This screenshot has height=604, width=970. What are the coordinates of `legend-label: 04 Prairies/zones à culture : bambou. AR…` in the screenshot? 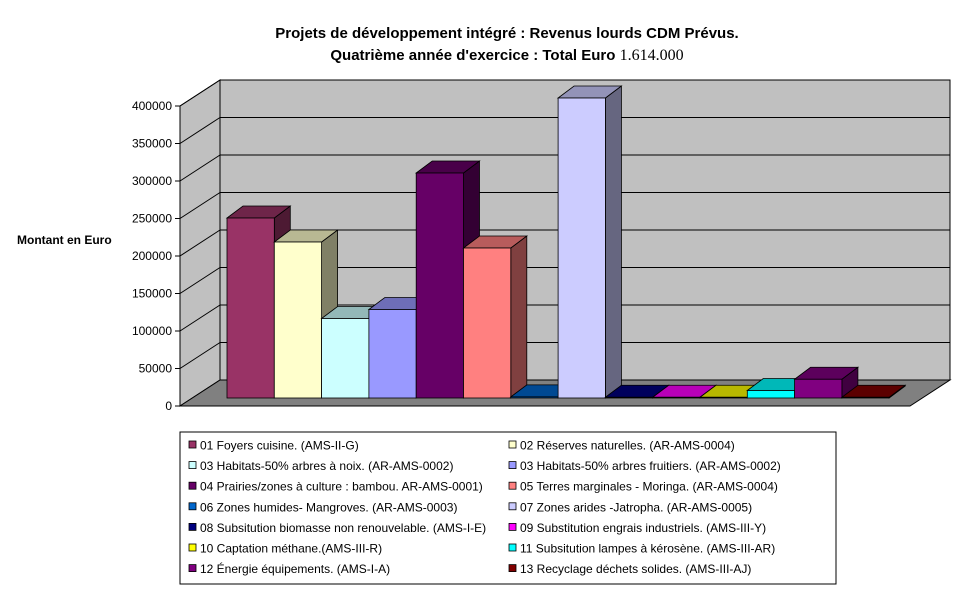 It's located at (341, 487).